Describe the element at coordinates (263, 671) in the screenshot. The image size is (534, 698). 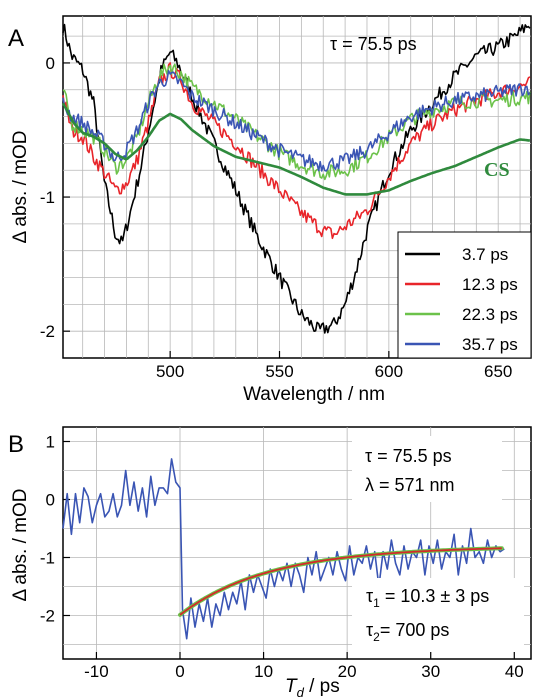
I see `x-tick-label: 10` at that location.